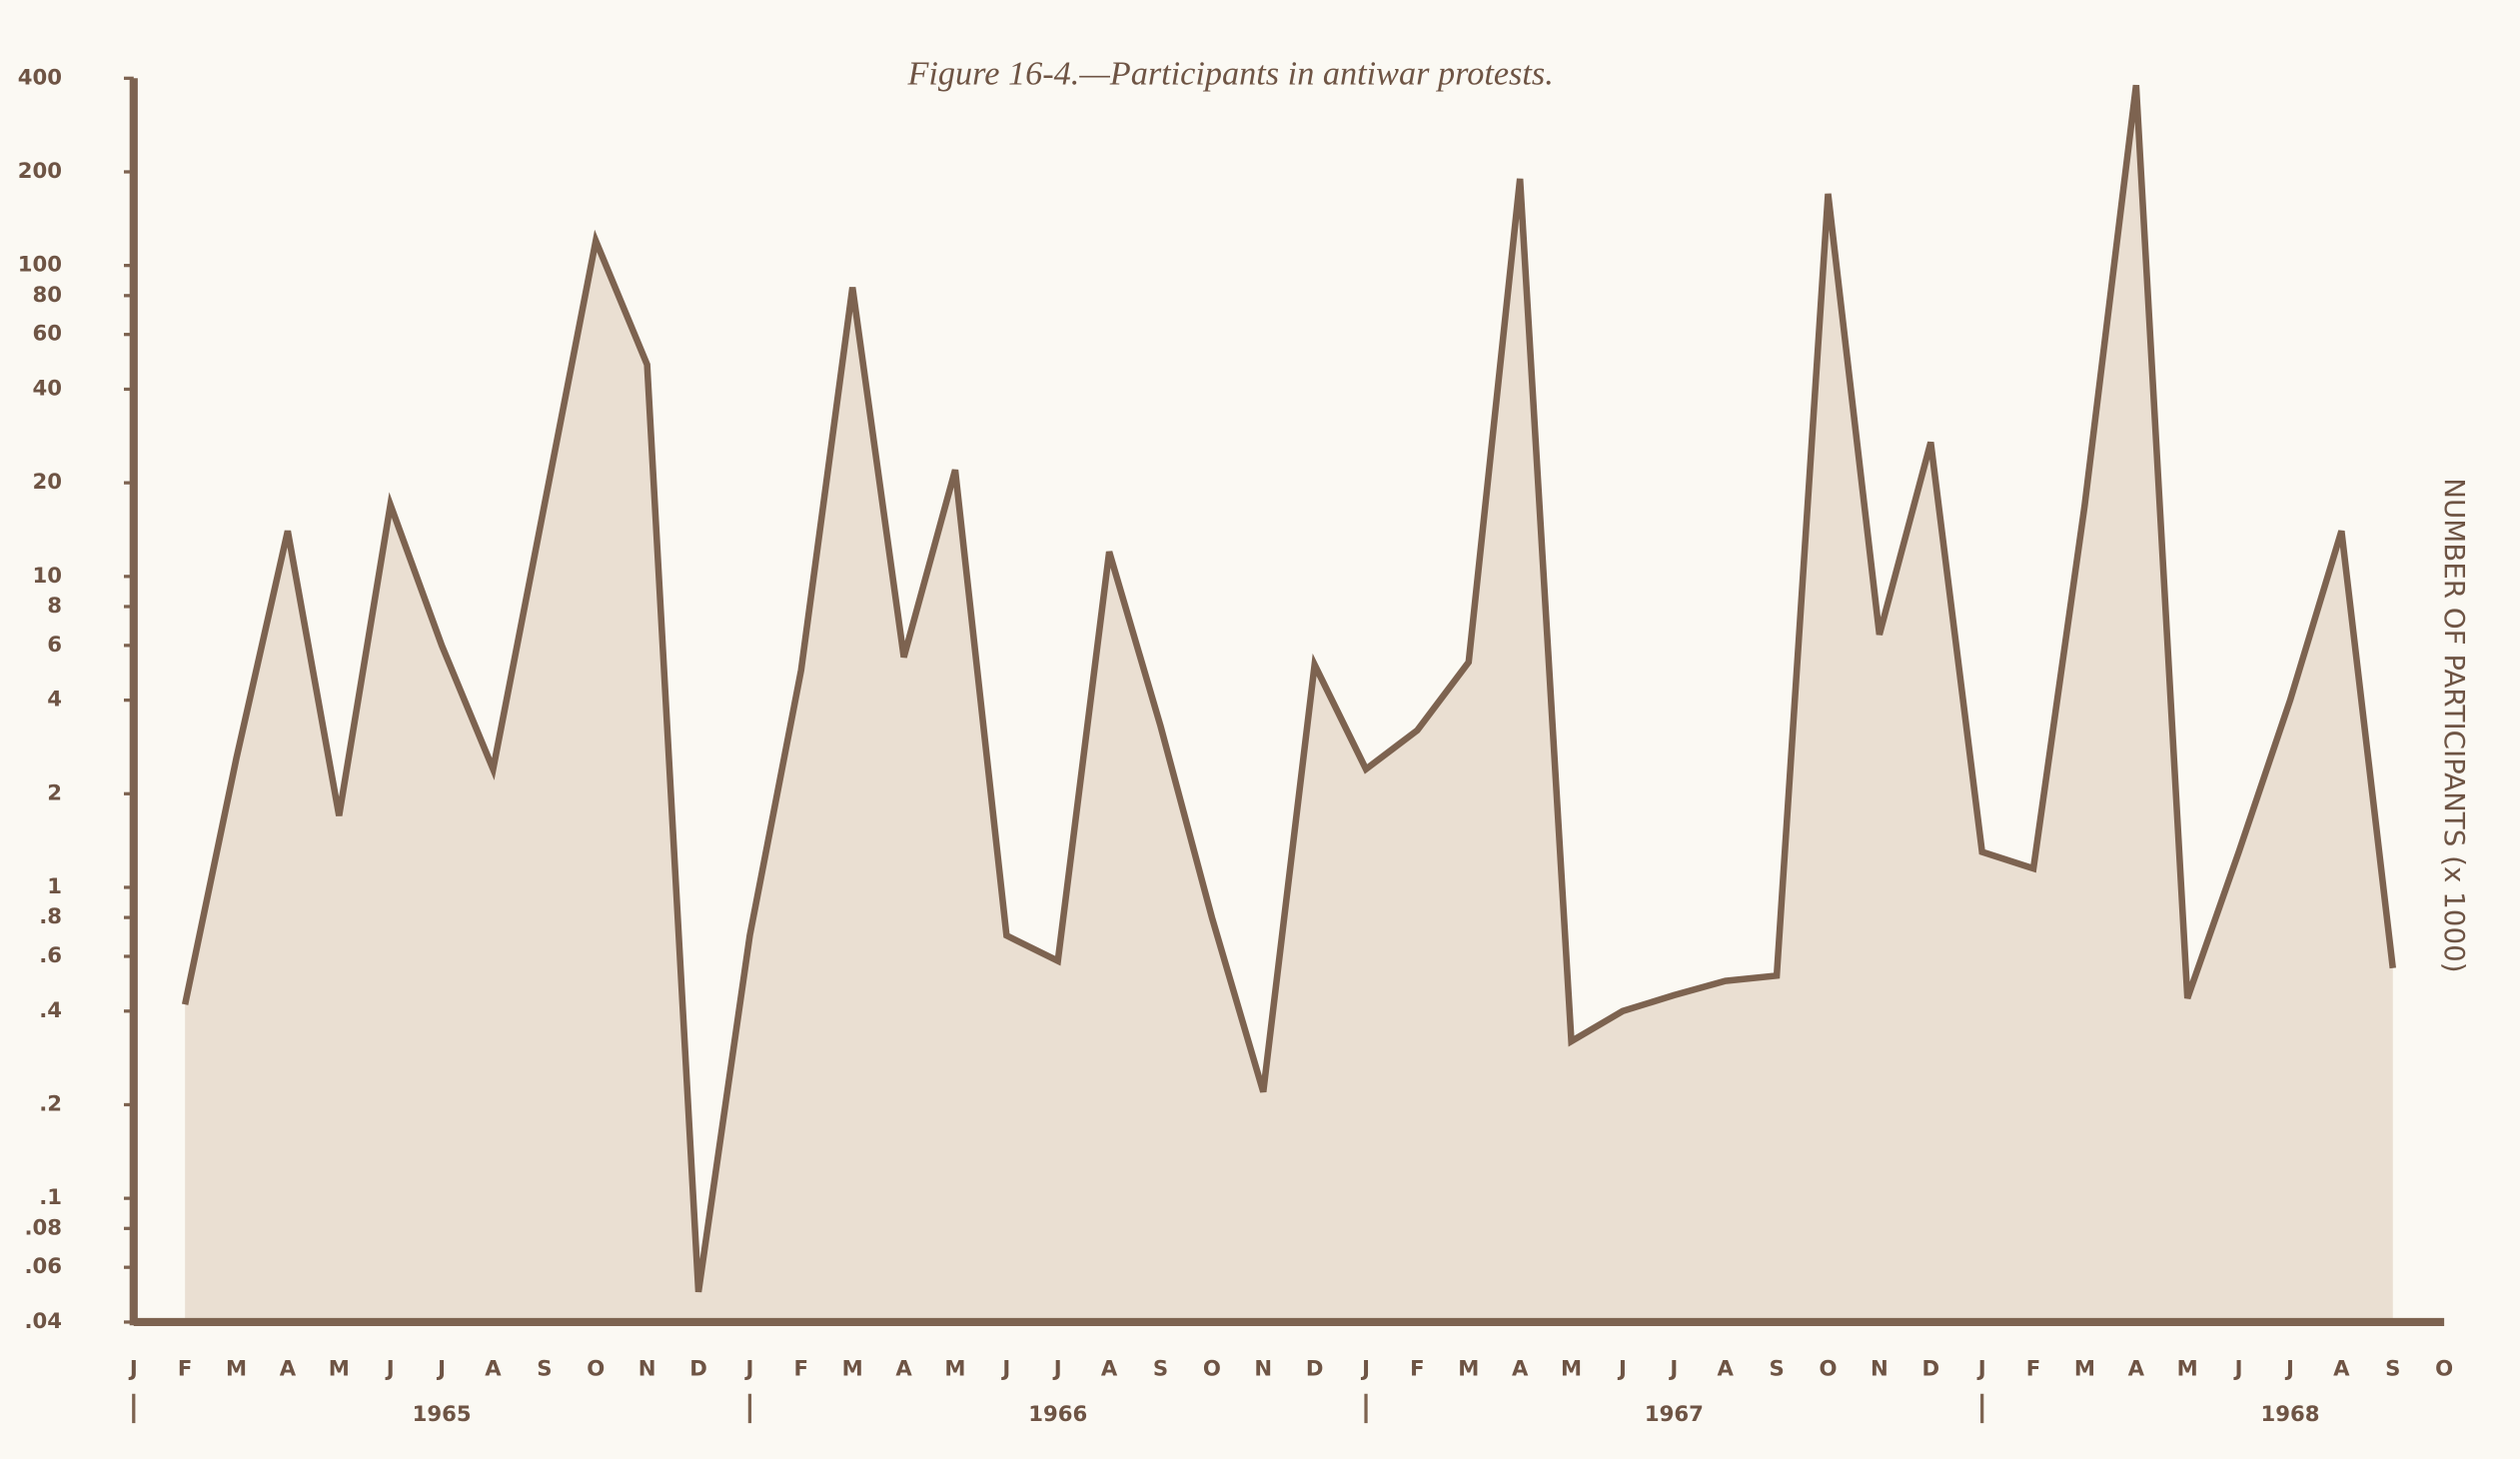  Describe the element at coordinates (1057, 1413) in the screenshot. I see `year-label: 1966` at that location.